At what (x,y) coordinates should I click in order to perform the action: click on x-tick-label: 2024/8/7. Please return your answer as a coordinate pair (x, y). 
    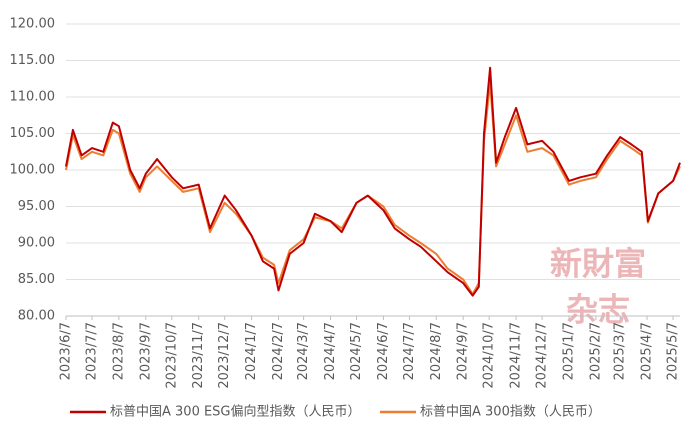
    Looking at the image, I should click on (436, 351).